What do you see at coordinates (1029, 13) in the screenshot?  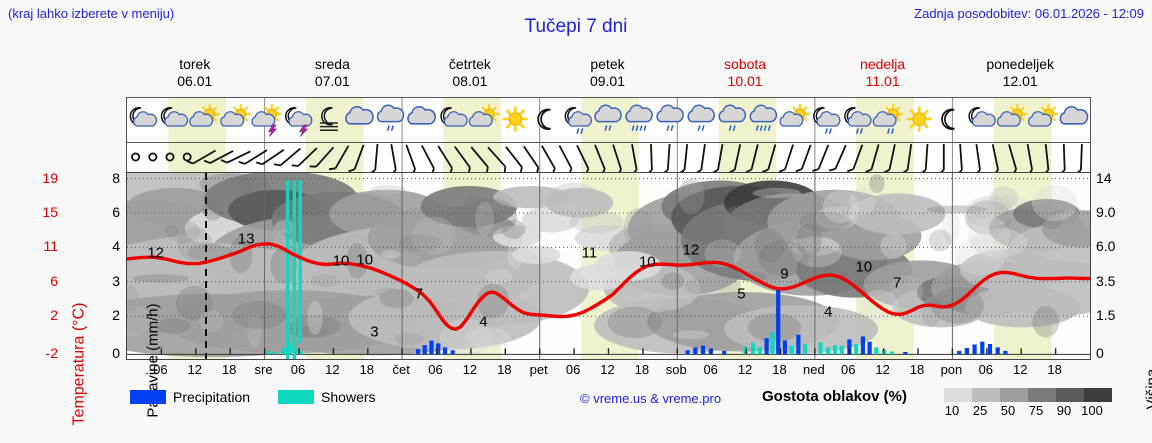 I see `last-update-text: Zadnja posodobitev: 06.01.2026 - 12:09` at bounding box center [1029, 13].